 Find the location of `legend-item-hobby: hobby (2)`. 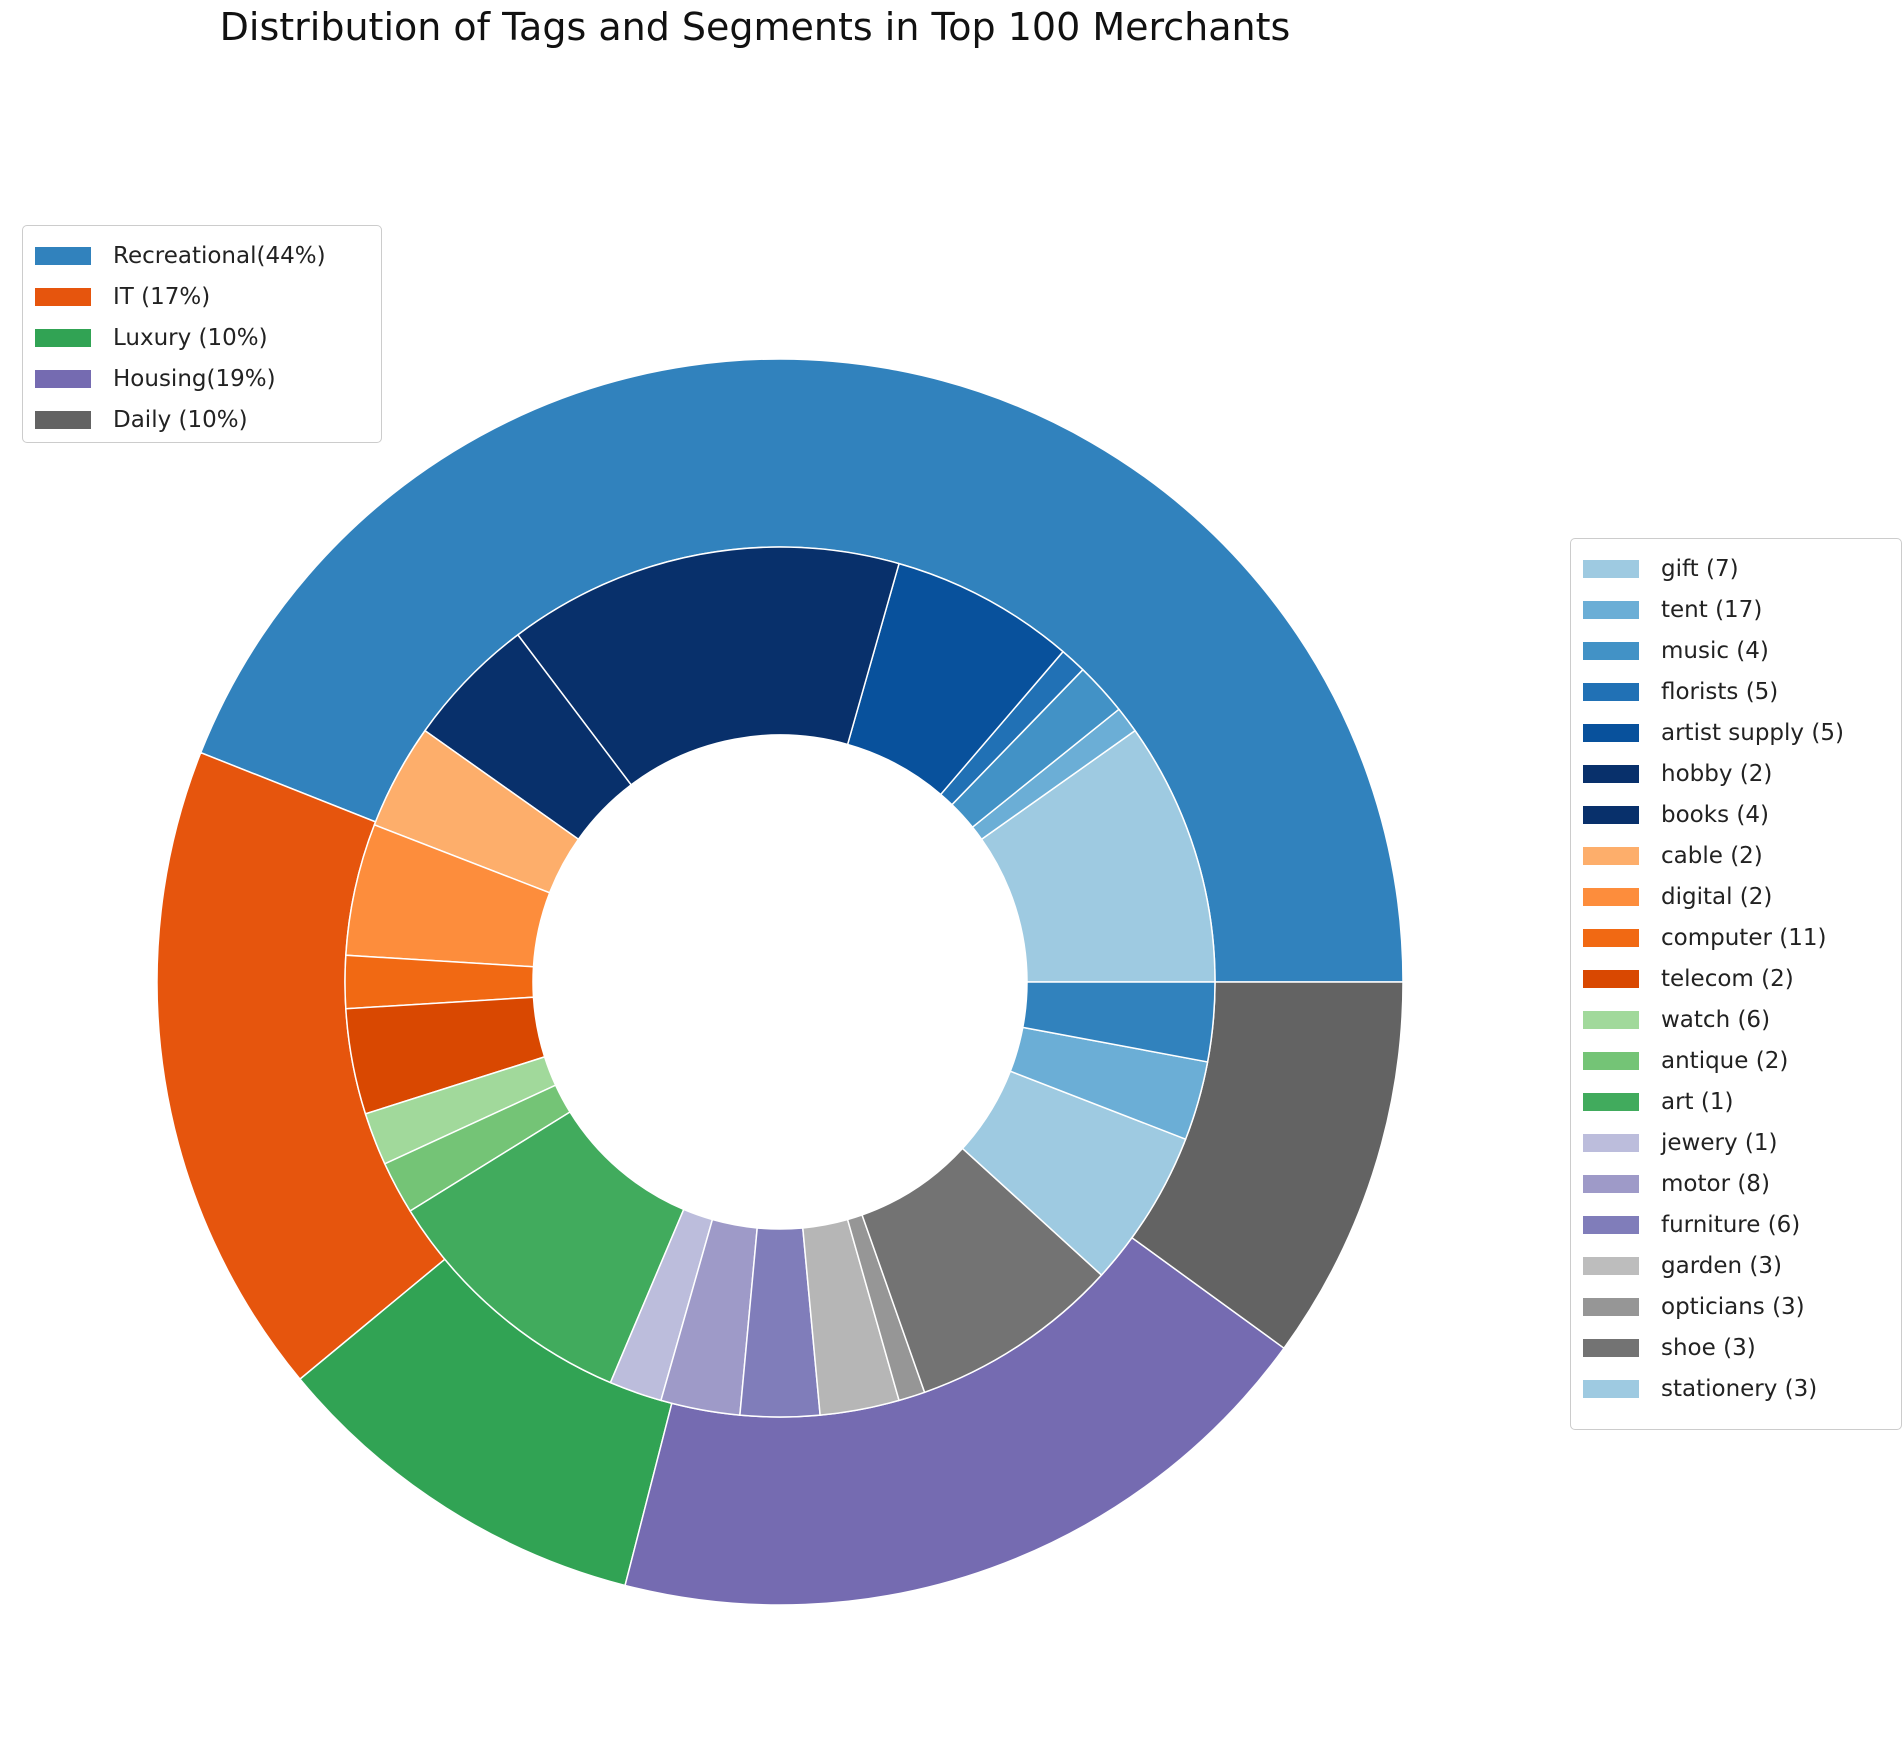

legend-item-hobby: hobby (2) is located at coordinates (1677, 774).